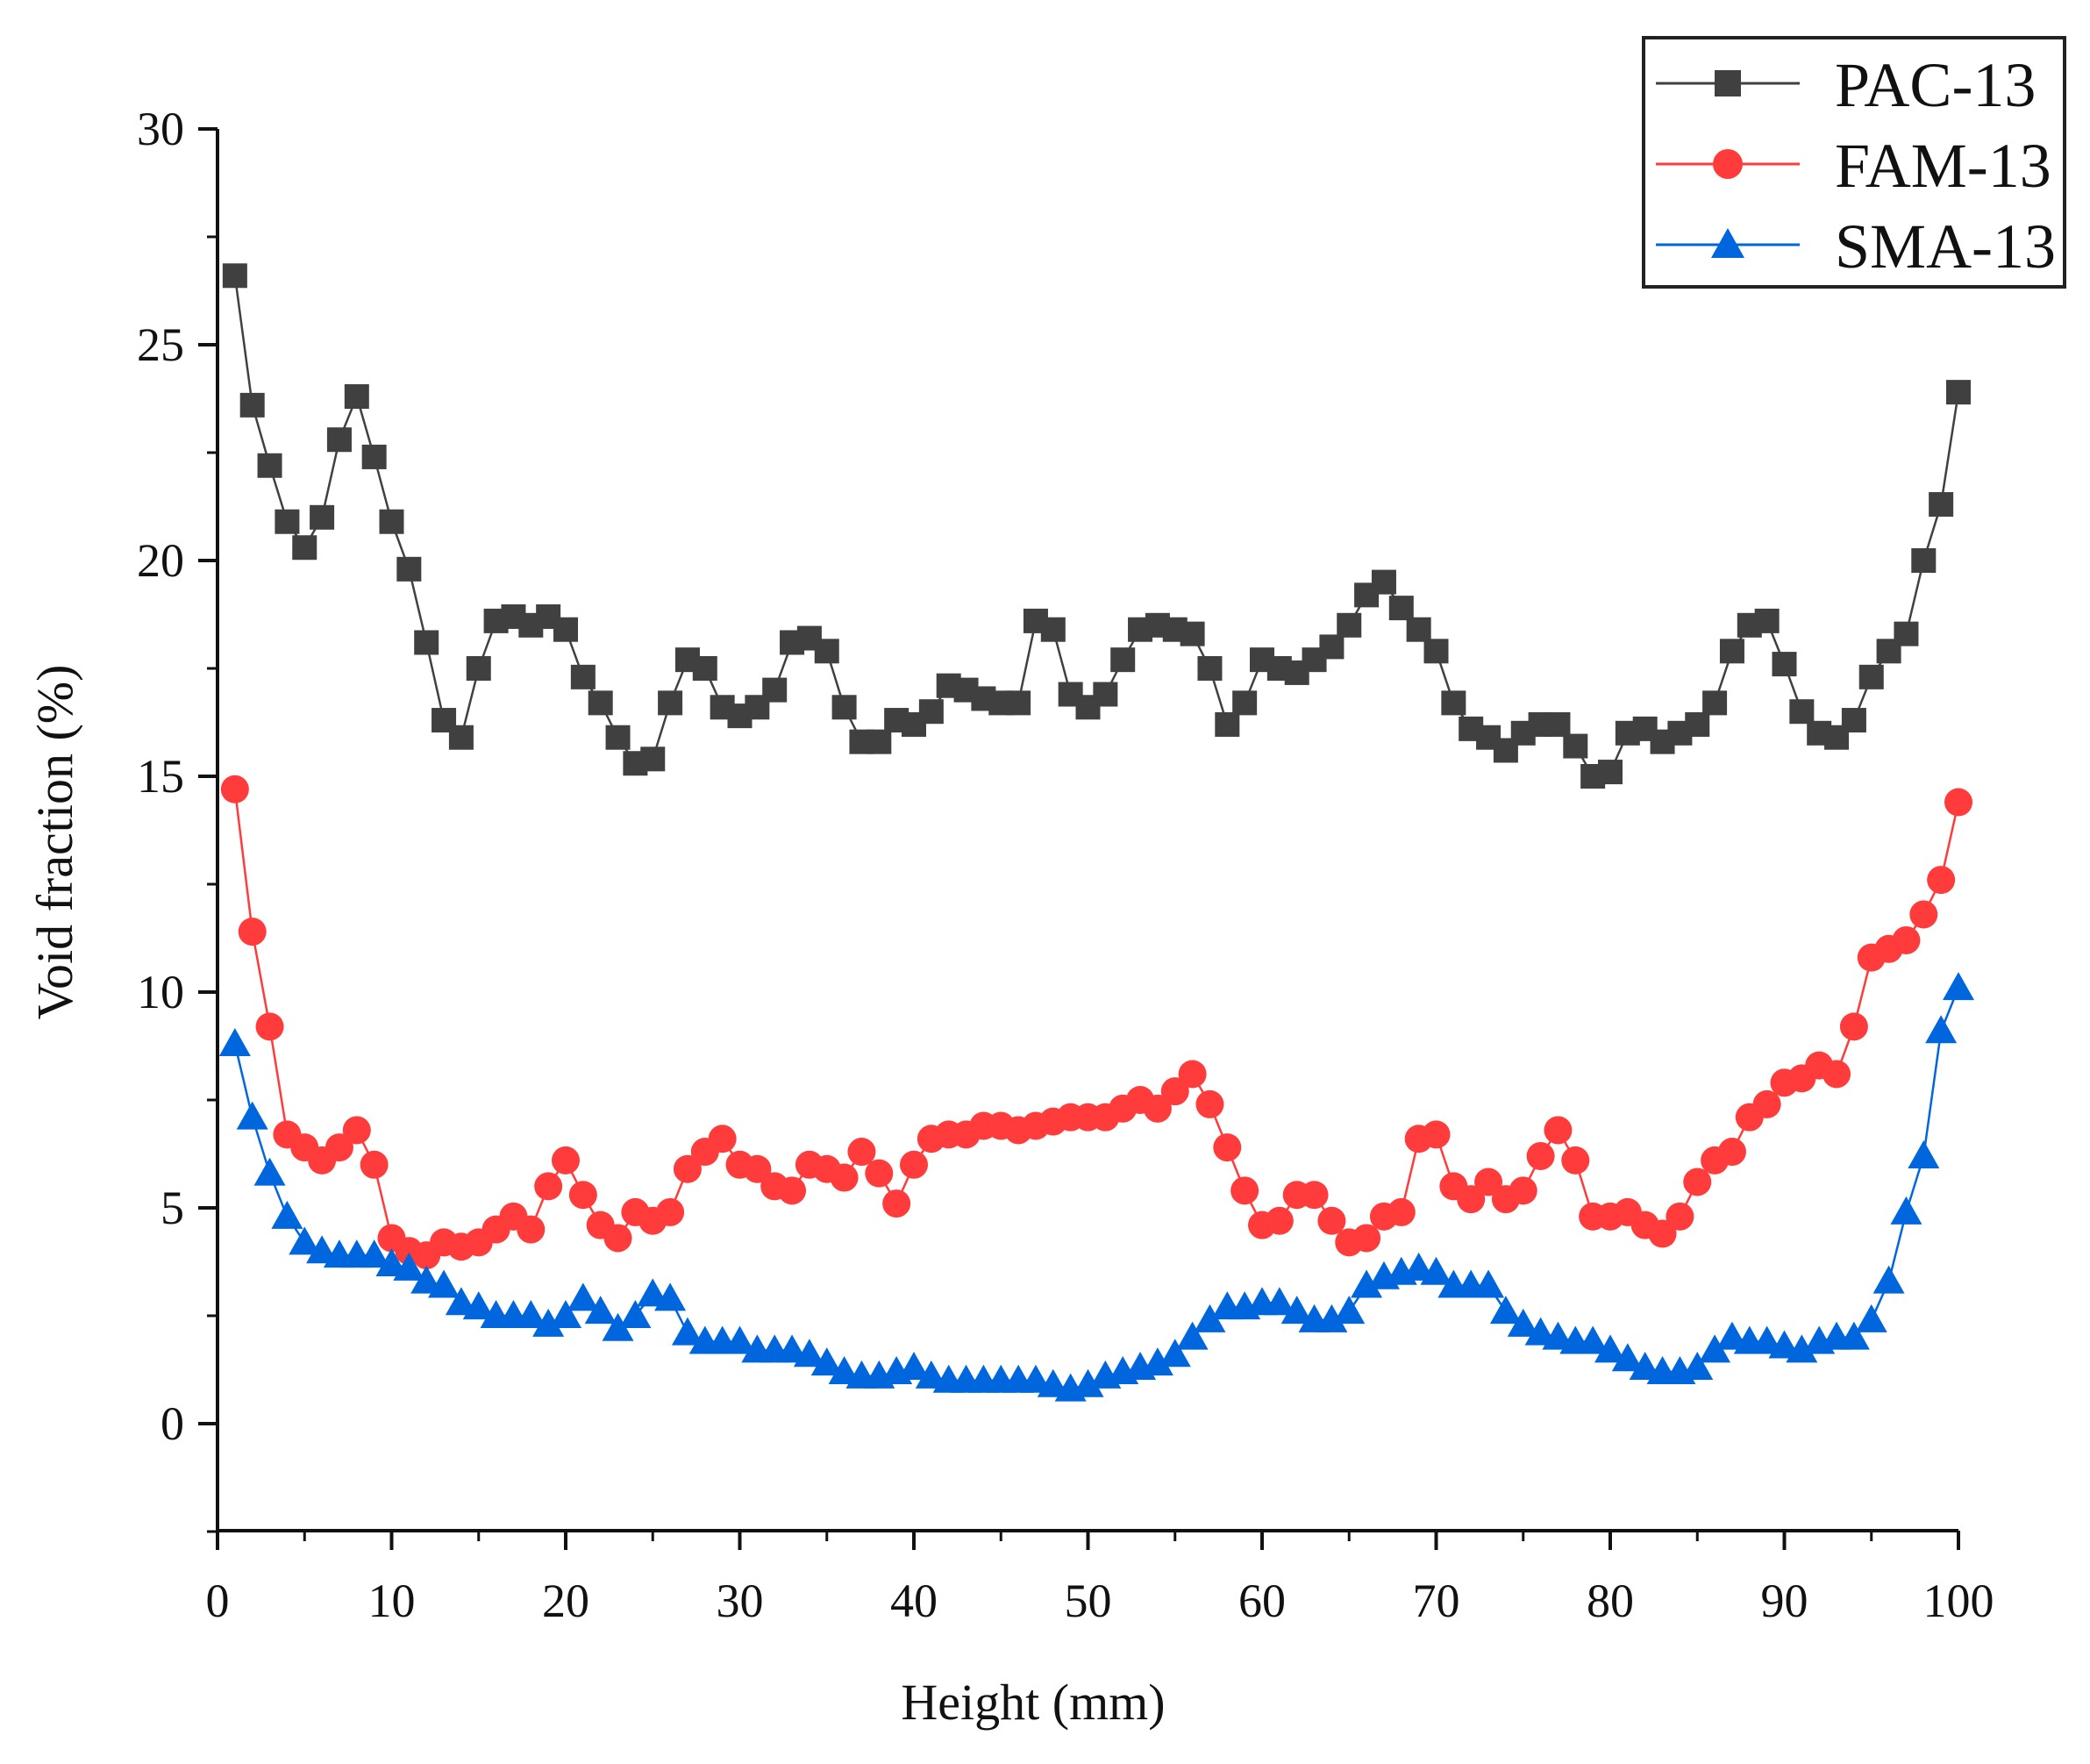  Describe the element at coordinates (160, 129) in the screenshot. I see `y-tick-label: 30` at that location.